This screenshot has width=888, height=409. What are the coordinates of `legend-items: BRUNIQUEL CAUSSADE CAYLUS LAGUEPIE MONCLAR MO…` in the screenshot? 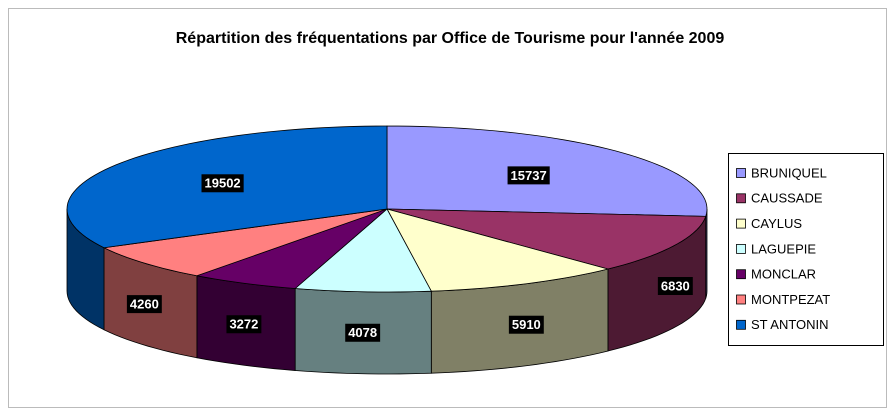 It's located at (783, 248).